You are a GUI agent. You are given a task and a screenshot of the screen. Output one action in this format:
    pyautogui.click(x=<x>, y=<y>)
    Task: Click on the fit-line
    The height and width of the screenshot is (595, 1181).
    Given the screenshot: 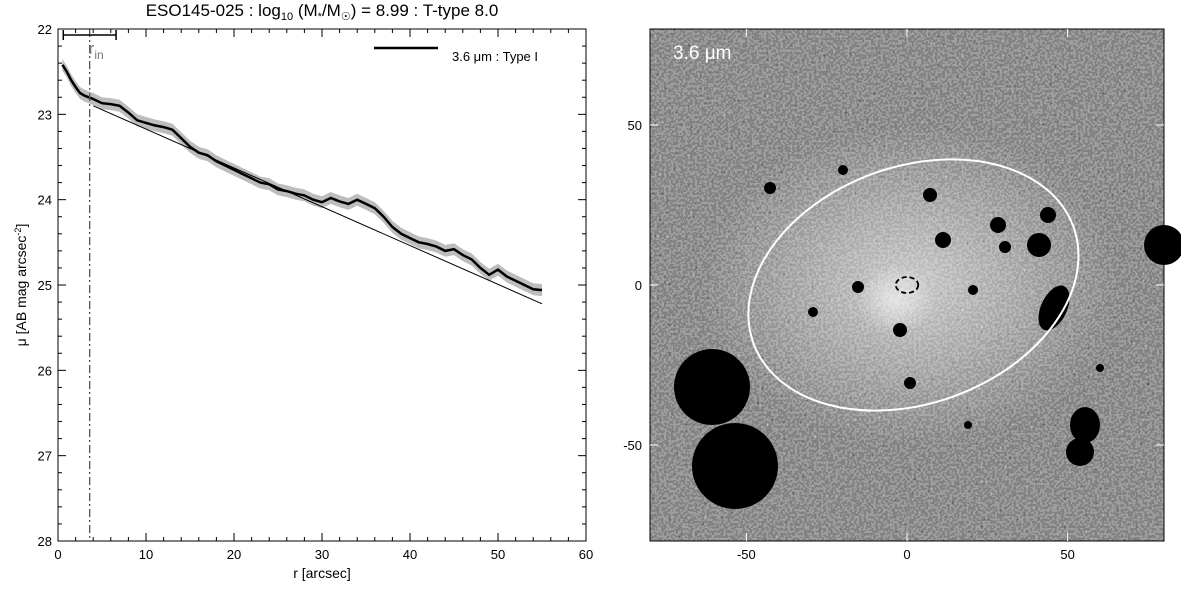 What is the action you would take?
    pyautogui.click(x=317, y=205)
    